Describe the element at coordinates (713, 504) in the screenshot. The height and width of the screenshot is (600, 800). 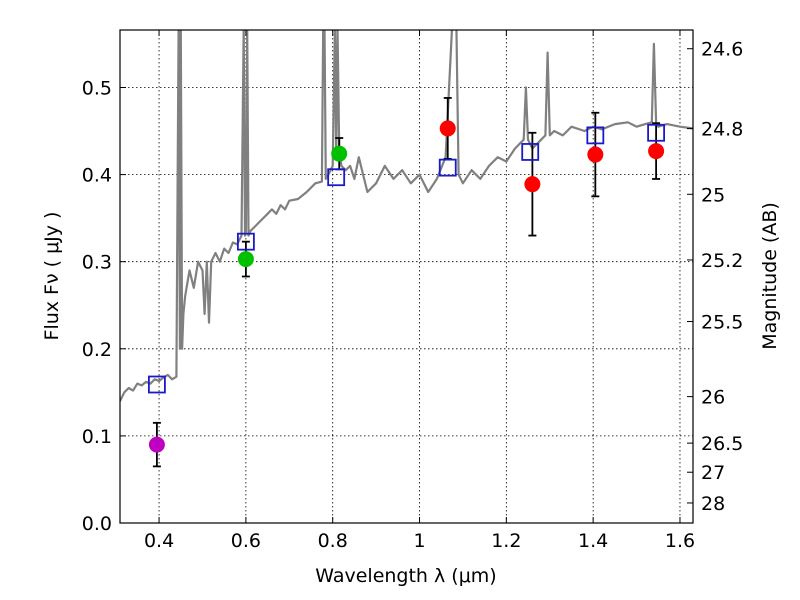
I see `right-tick-label: 28` at that location.